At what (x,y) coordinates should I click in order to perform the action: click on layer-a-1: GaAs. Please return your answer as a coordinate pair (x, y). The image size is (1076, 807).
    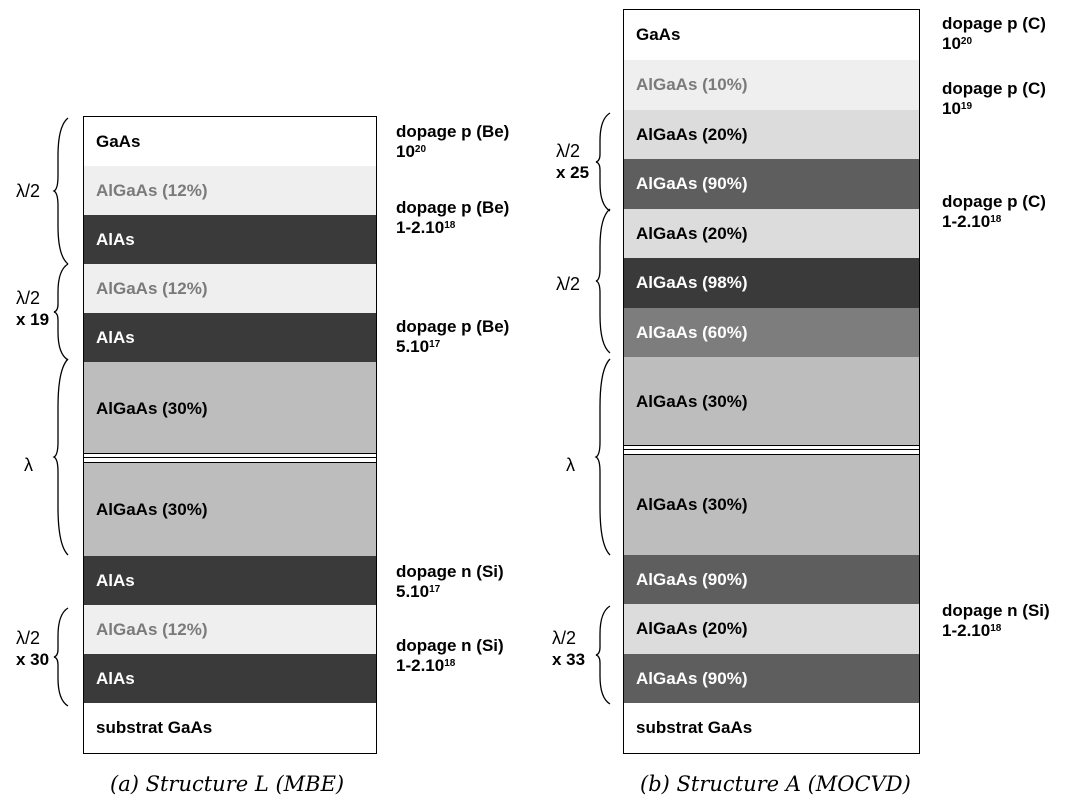
    Looking at the image, I should click on (771, 35).